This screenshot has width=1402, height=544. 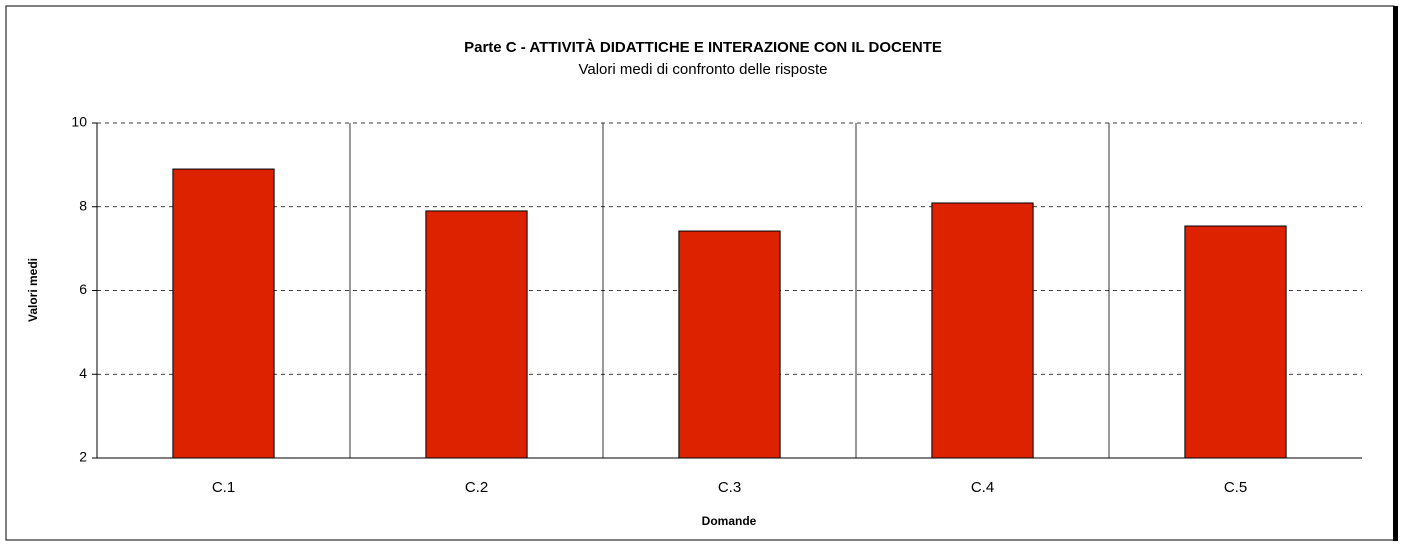 I want to click on y-axis-title: Valori medi, so click(x=33, y=290).